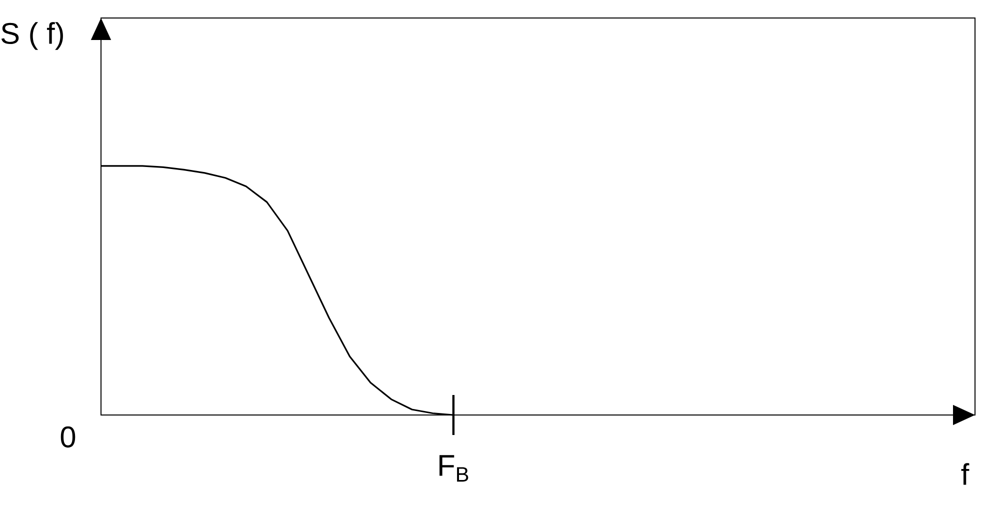  What do you see at coordinates (965, 474) in the screenshot?
I see `text: f` at bounding box center [965, 474].